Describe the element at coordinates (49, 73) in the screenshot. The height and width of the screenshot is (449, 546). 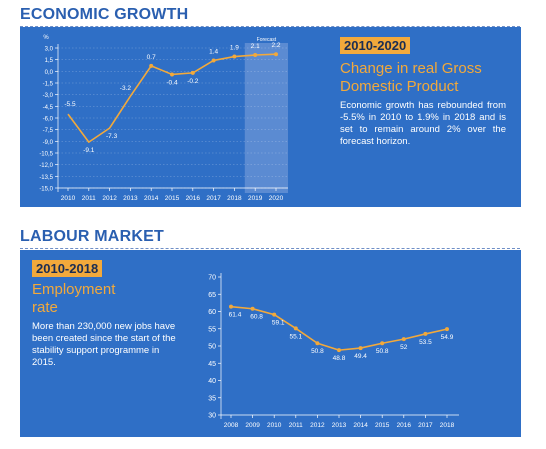
I see `y-tick-label: 0,0` at that location.